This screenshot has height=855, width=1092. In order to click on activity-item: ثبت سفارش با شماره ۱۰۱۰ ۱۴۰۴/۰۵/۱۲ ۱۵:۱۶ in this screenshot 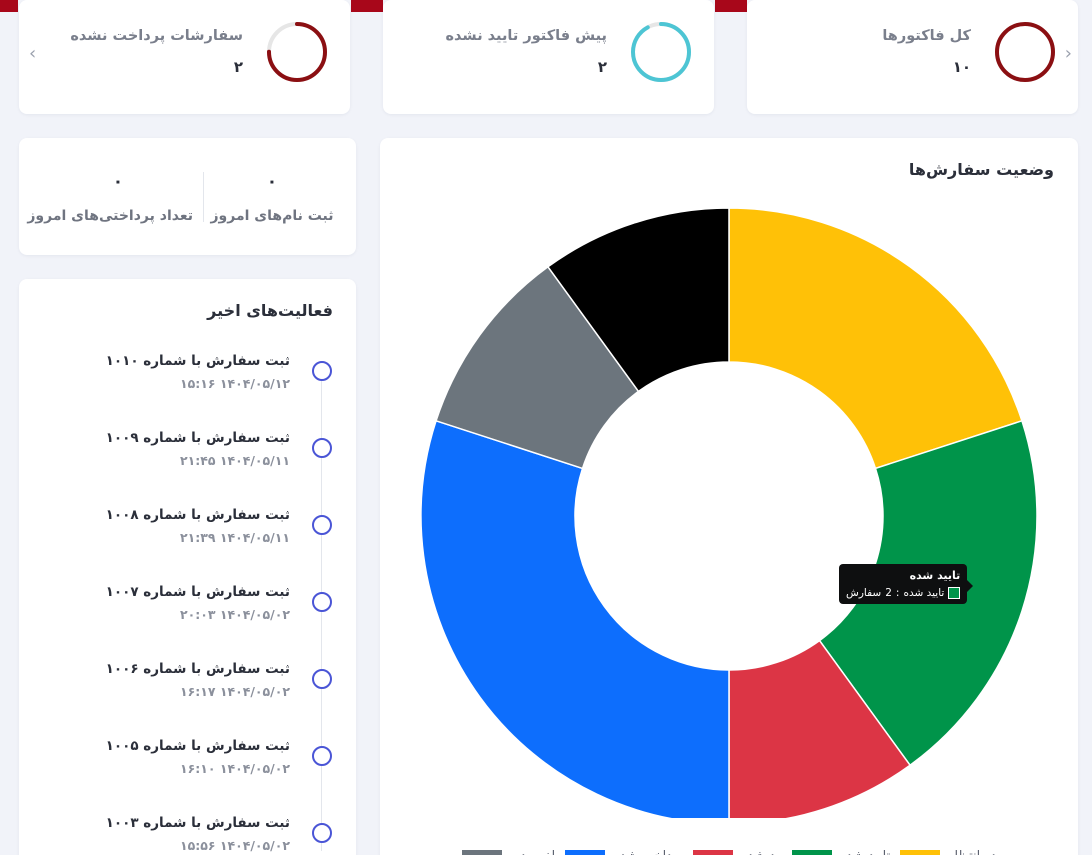, I will do `click(170, 372)`.